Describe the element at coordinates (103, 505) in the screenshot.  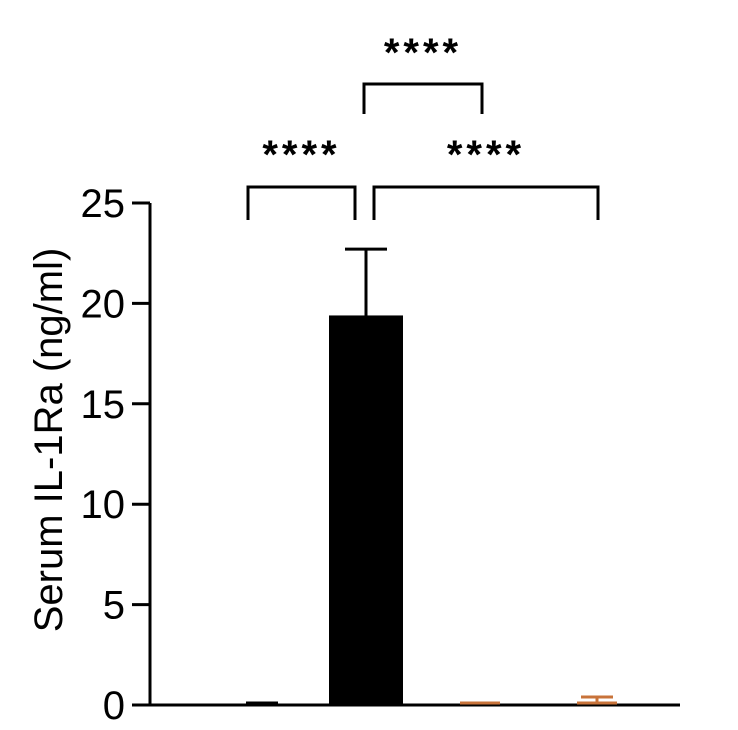
I see `y-tick-label: 10` at that location.